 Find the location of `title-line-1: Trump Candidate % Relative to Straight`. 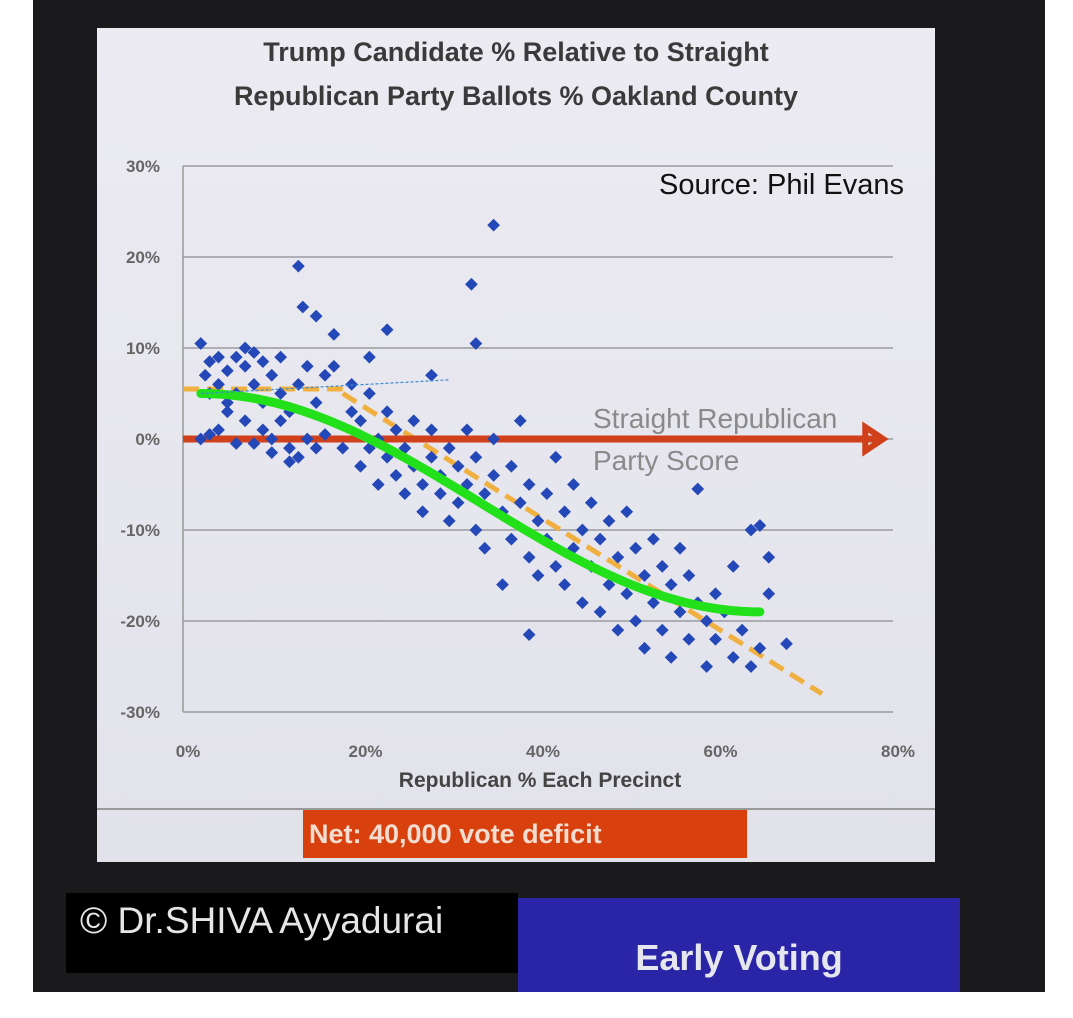

title-line-1: Trump Candidate % Relative to Straight is located at coordinates (516, 52).